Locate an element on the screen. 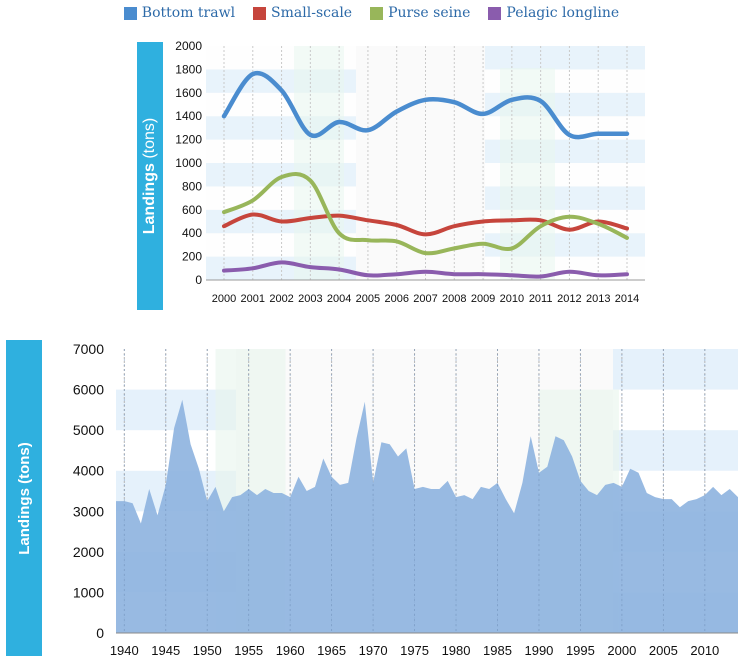 This screenshot has height=662, width=743. top-xtick-label: 2007 is located at coordinates (425, 299).